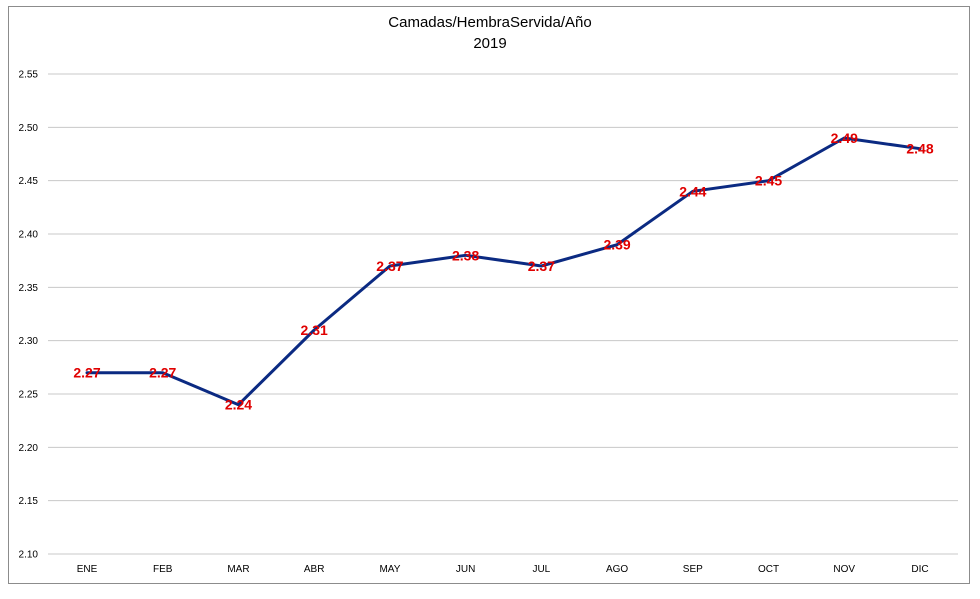 The image size is (980, 599). What do you see at coordinates (238, 405) in the screenshot?
I see `data-label: 2.24` at bounding box center [238, 405].